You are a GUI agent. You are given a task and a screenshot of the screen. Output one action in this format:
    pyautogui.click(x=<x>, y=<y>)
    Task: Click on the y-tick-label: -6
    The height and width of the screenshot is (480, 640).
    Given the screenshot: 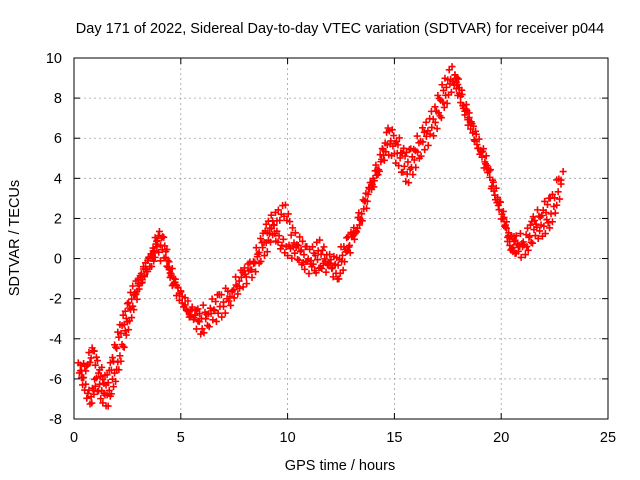 What is the action you would take?
    pyautogui.click(x=55, y=380)
    